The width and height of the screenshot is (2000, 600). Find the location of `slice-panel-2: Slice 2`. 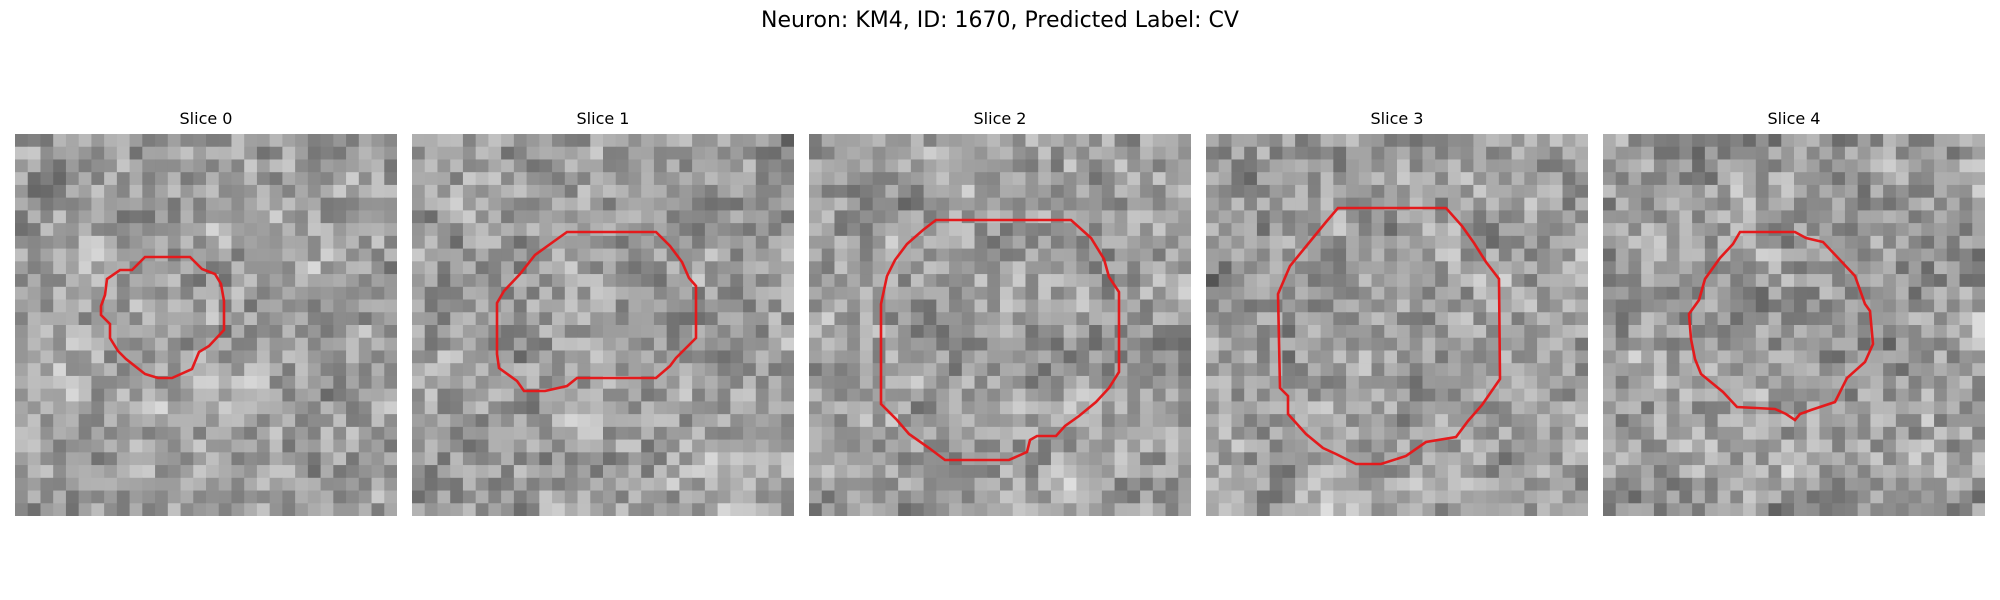

slice-panel-2: Slice 2 is located at coordinates (1000, 312).